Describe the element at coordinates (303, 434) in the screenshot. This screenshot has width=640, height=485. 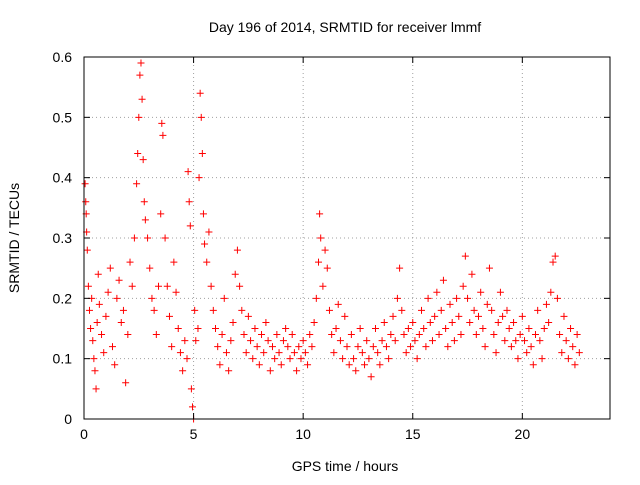
I see `x-tick-label: 10` at that location.